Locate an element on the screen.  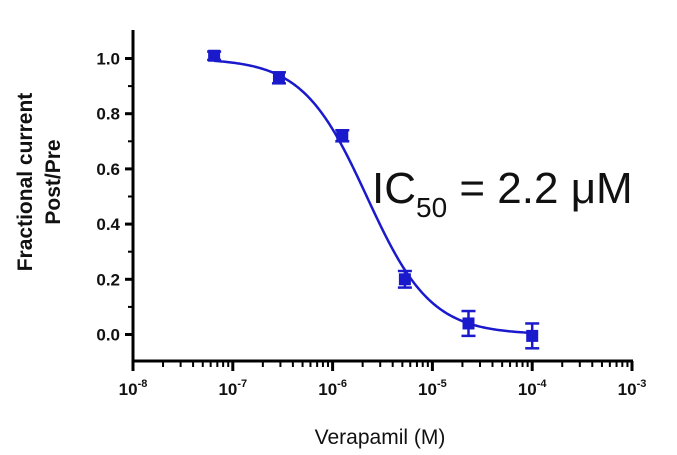
y-tick-label: 0.8 is located at coordinates (108, 114).